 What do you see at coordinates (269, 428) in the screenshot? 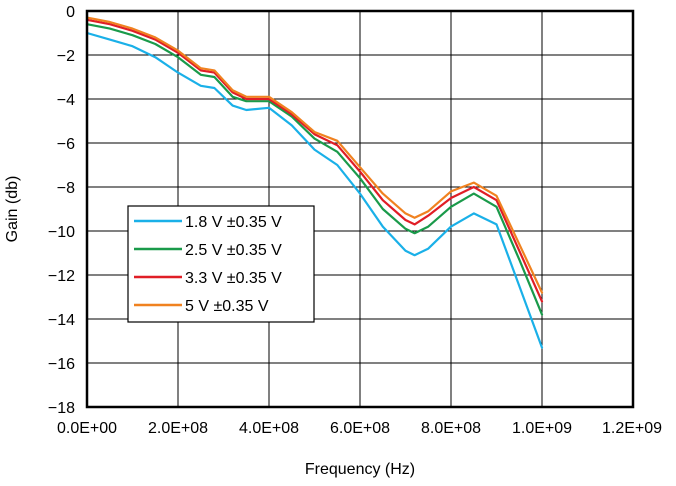
I see `x-tick-label: 4.0E+08` at bounding box center [269, 428].